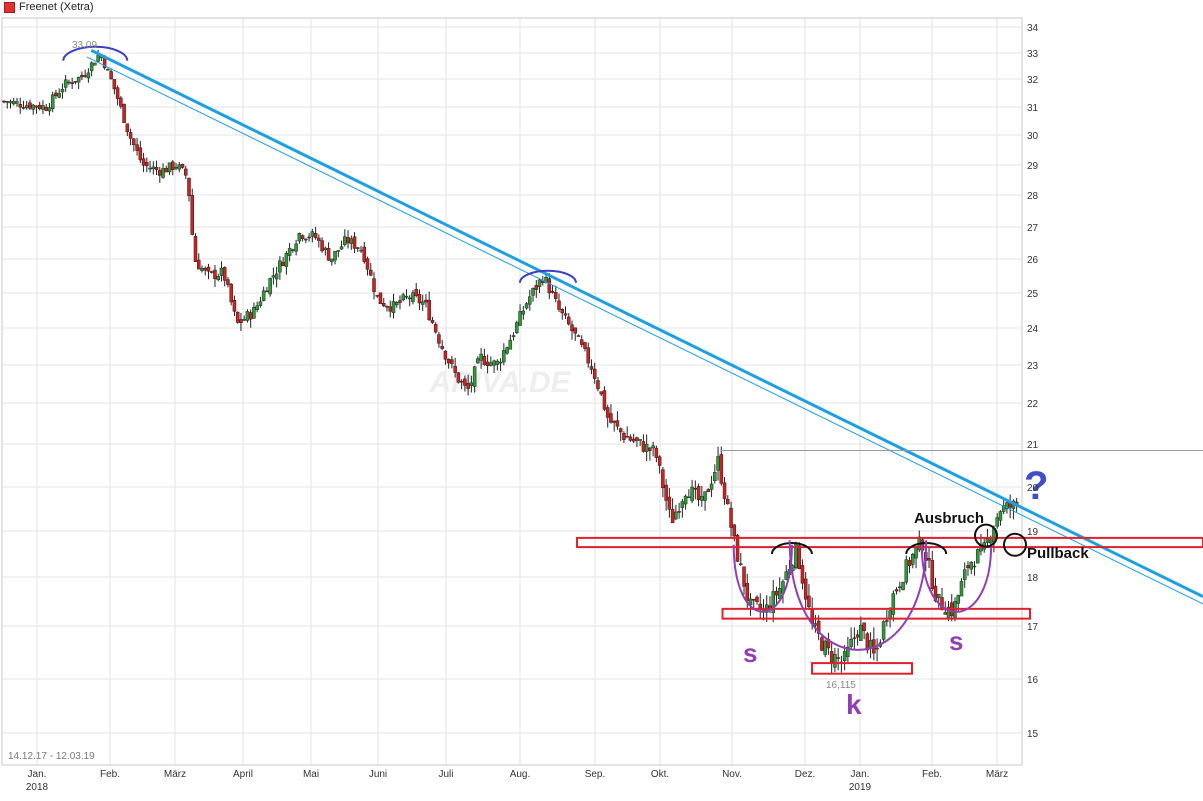  I want to click on x-tick-label: Dez., so click(805, 774).